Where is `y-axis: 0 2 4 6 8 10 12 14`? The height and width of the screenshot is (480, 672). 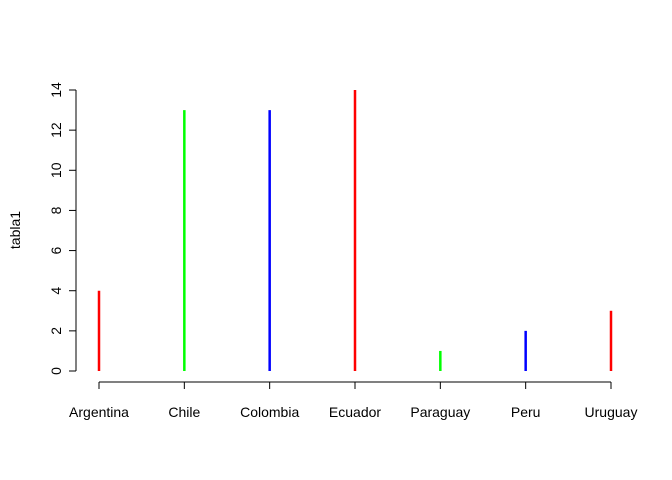
y-axis: 0 2 4 6 8 10 12 14 is located at coordinates (62, 228).